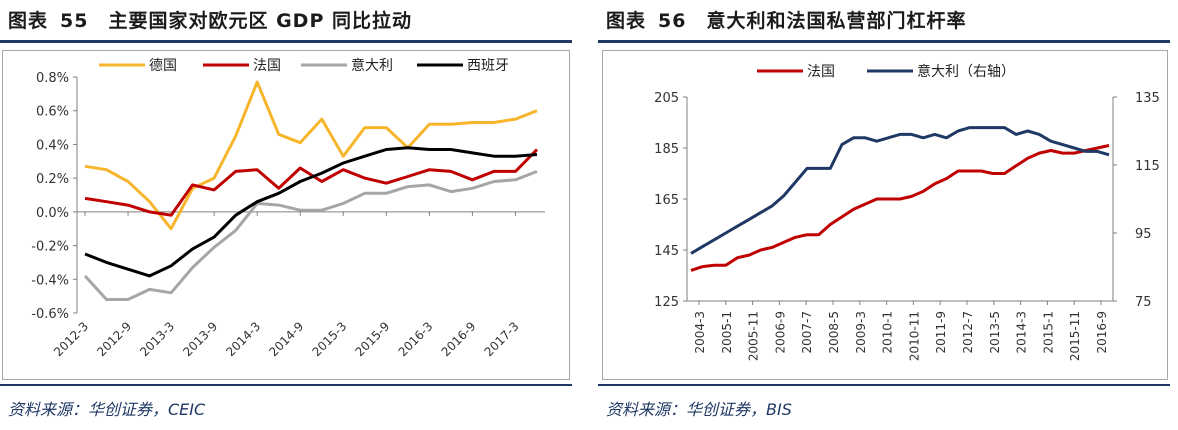  Describe the element at coordinates (310, 235) in the screenshot. I see `series-line-意大利` at that location.